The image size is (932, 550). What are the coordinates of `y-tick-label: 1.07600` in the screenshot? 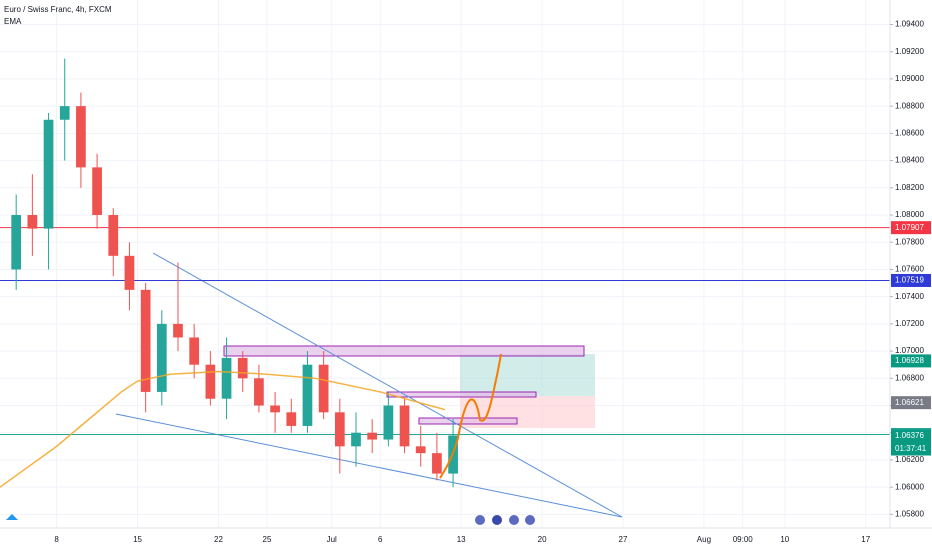 It's located at (909, 269).